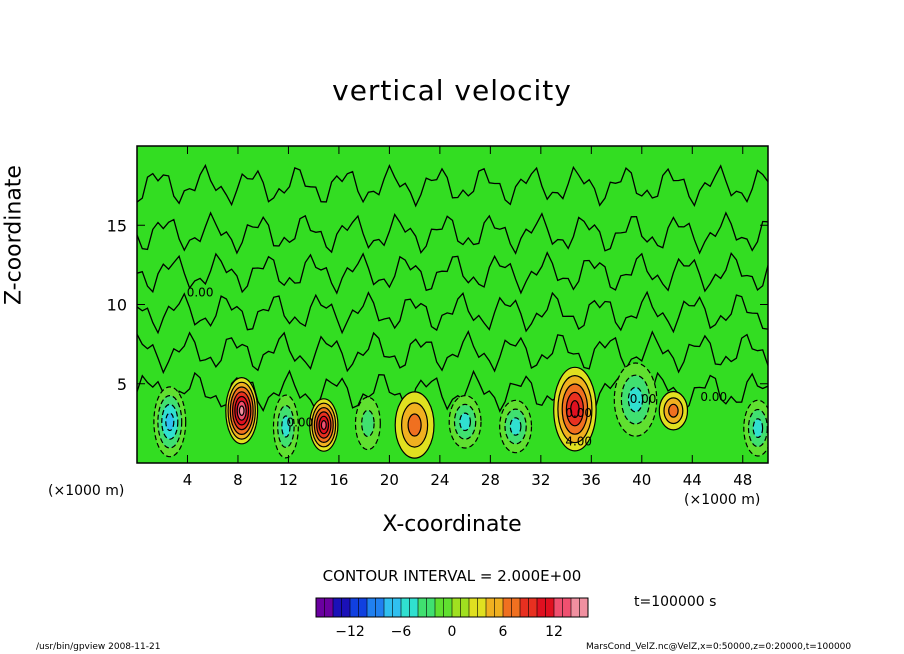  What do you see at coordinates (641, 480) in the screenshot?
I see `x-tick-label: 40` at bounding box center [641, 480].